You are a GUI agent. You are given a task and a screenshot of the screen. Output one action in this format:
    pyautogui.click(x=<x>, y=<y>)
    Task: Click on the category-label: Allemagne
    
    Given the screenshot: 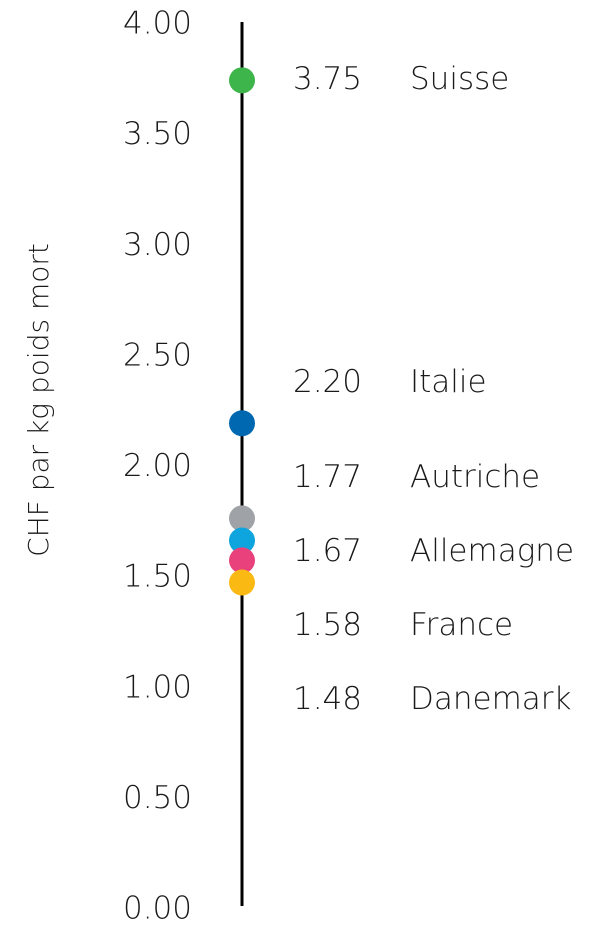 What is the action you would take?
    pyautogui.click(x=492, y=551)
    